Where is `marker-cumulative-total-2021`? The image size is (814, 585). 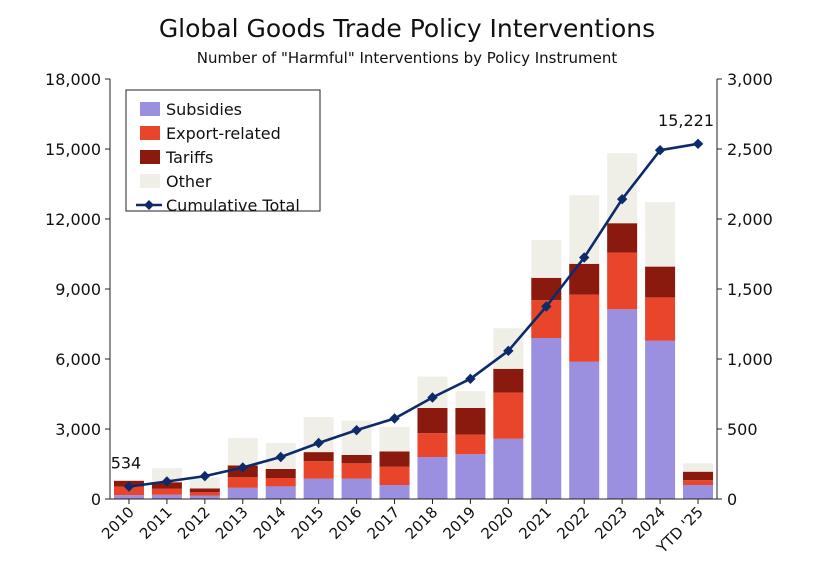 marker-cumulative-total-2021 is located at coordinates (546, 306).